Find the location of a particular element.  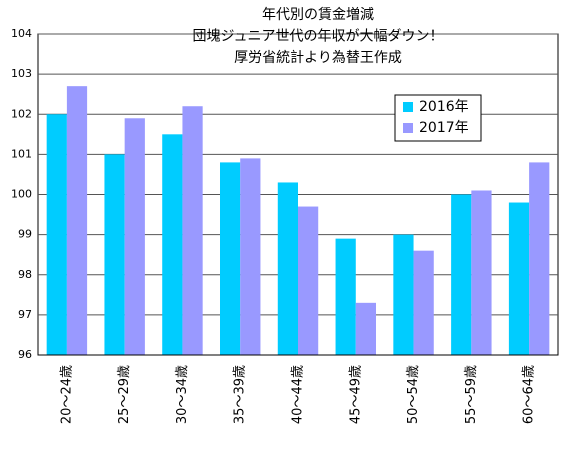

chart-title: 団塊ジュニア世代の年収が大幅ダウン！ is located at coordinates (317, 37).